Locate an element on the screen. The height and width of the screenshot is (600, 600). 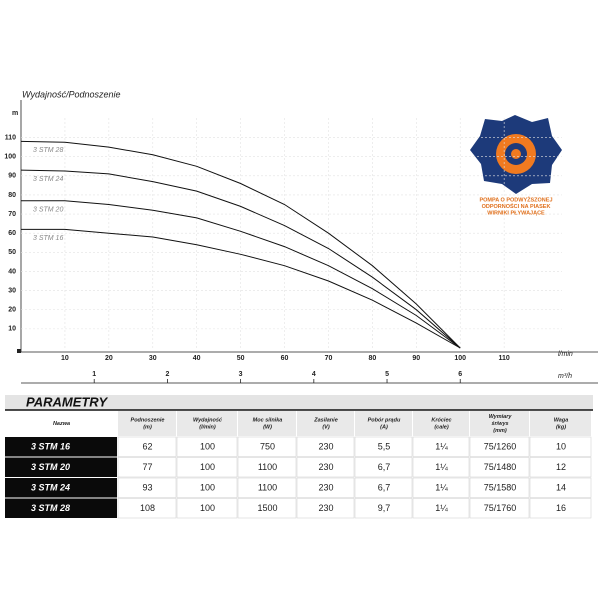
header-label: Wymiary is located at coordinates (501, 417).